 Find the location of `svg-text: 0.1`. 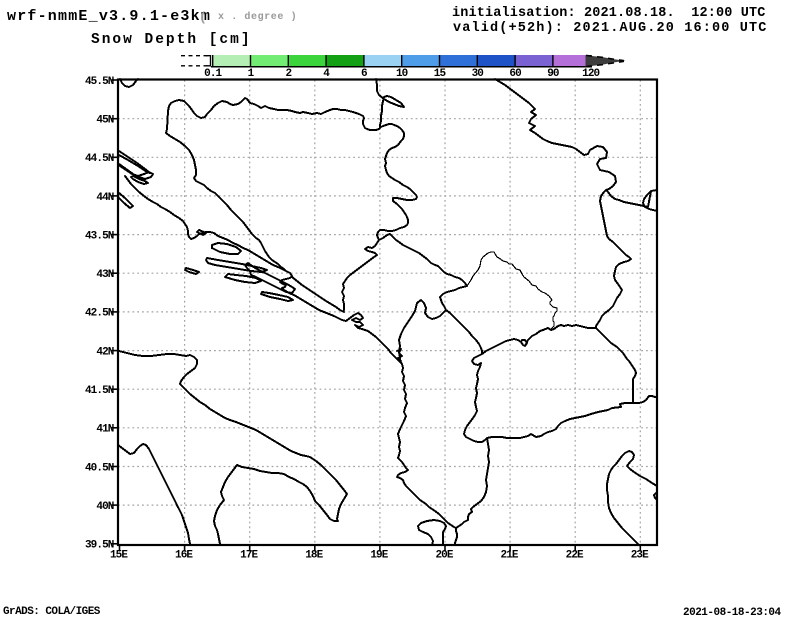

svg-text: 0.1 is located at coordinates (213, 74).